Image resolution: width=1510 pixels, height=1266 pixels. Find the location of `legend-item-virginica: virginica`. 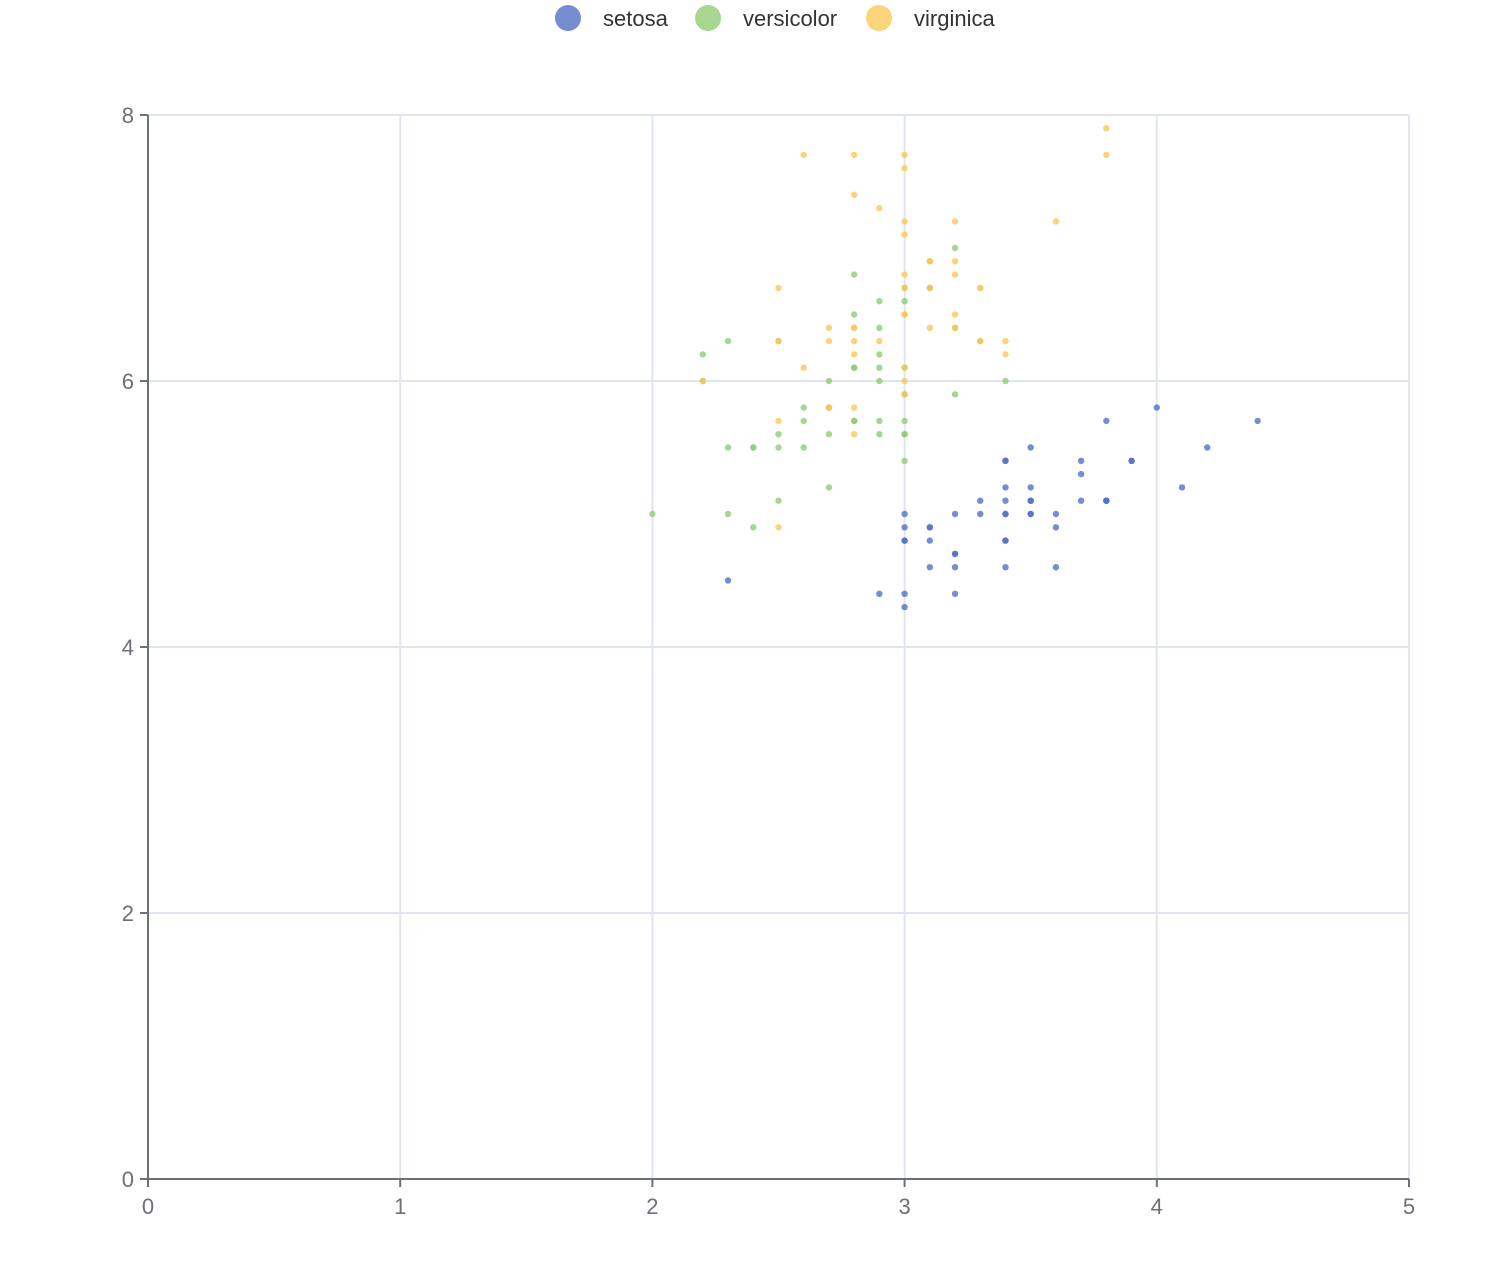

legend-item-virginica: virginica is located at coordinates (930, 18).